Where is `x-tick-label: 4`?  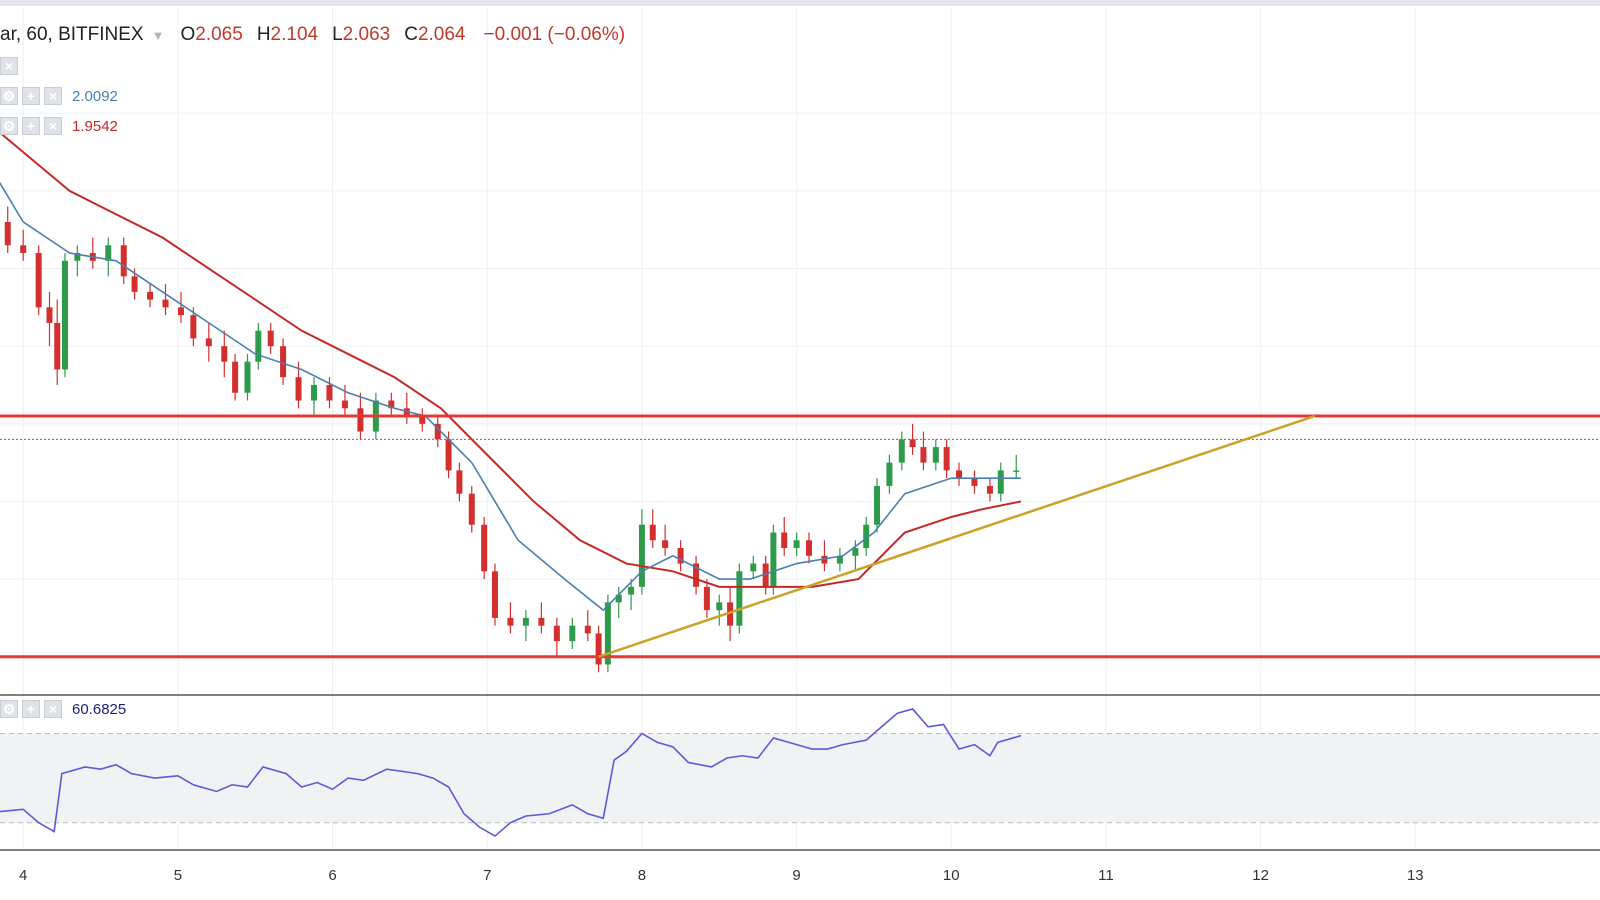 x-tick-label: 4 is located at coordinates (23, 875).